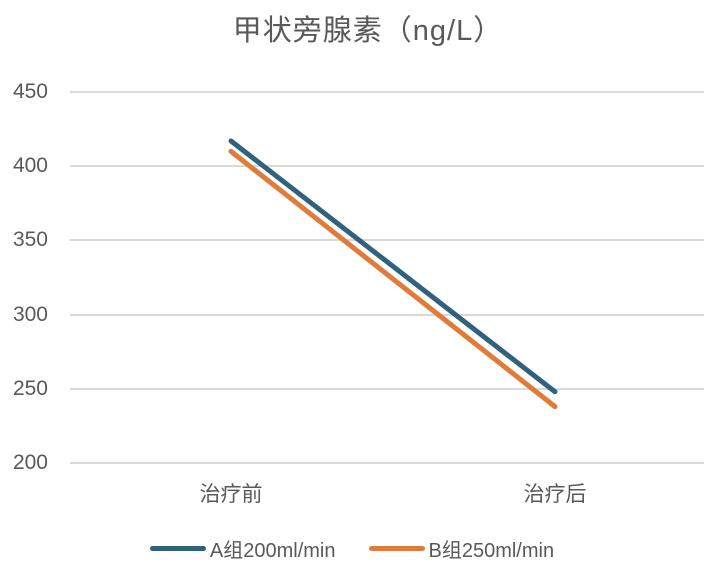  Describe the element at coordinates (352, 548) in the screenshot. I see `legend: A组200ml/min B组250ml/min` at that location.